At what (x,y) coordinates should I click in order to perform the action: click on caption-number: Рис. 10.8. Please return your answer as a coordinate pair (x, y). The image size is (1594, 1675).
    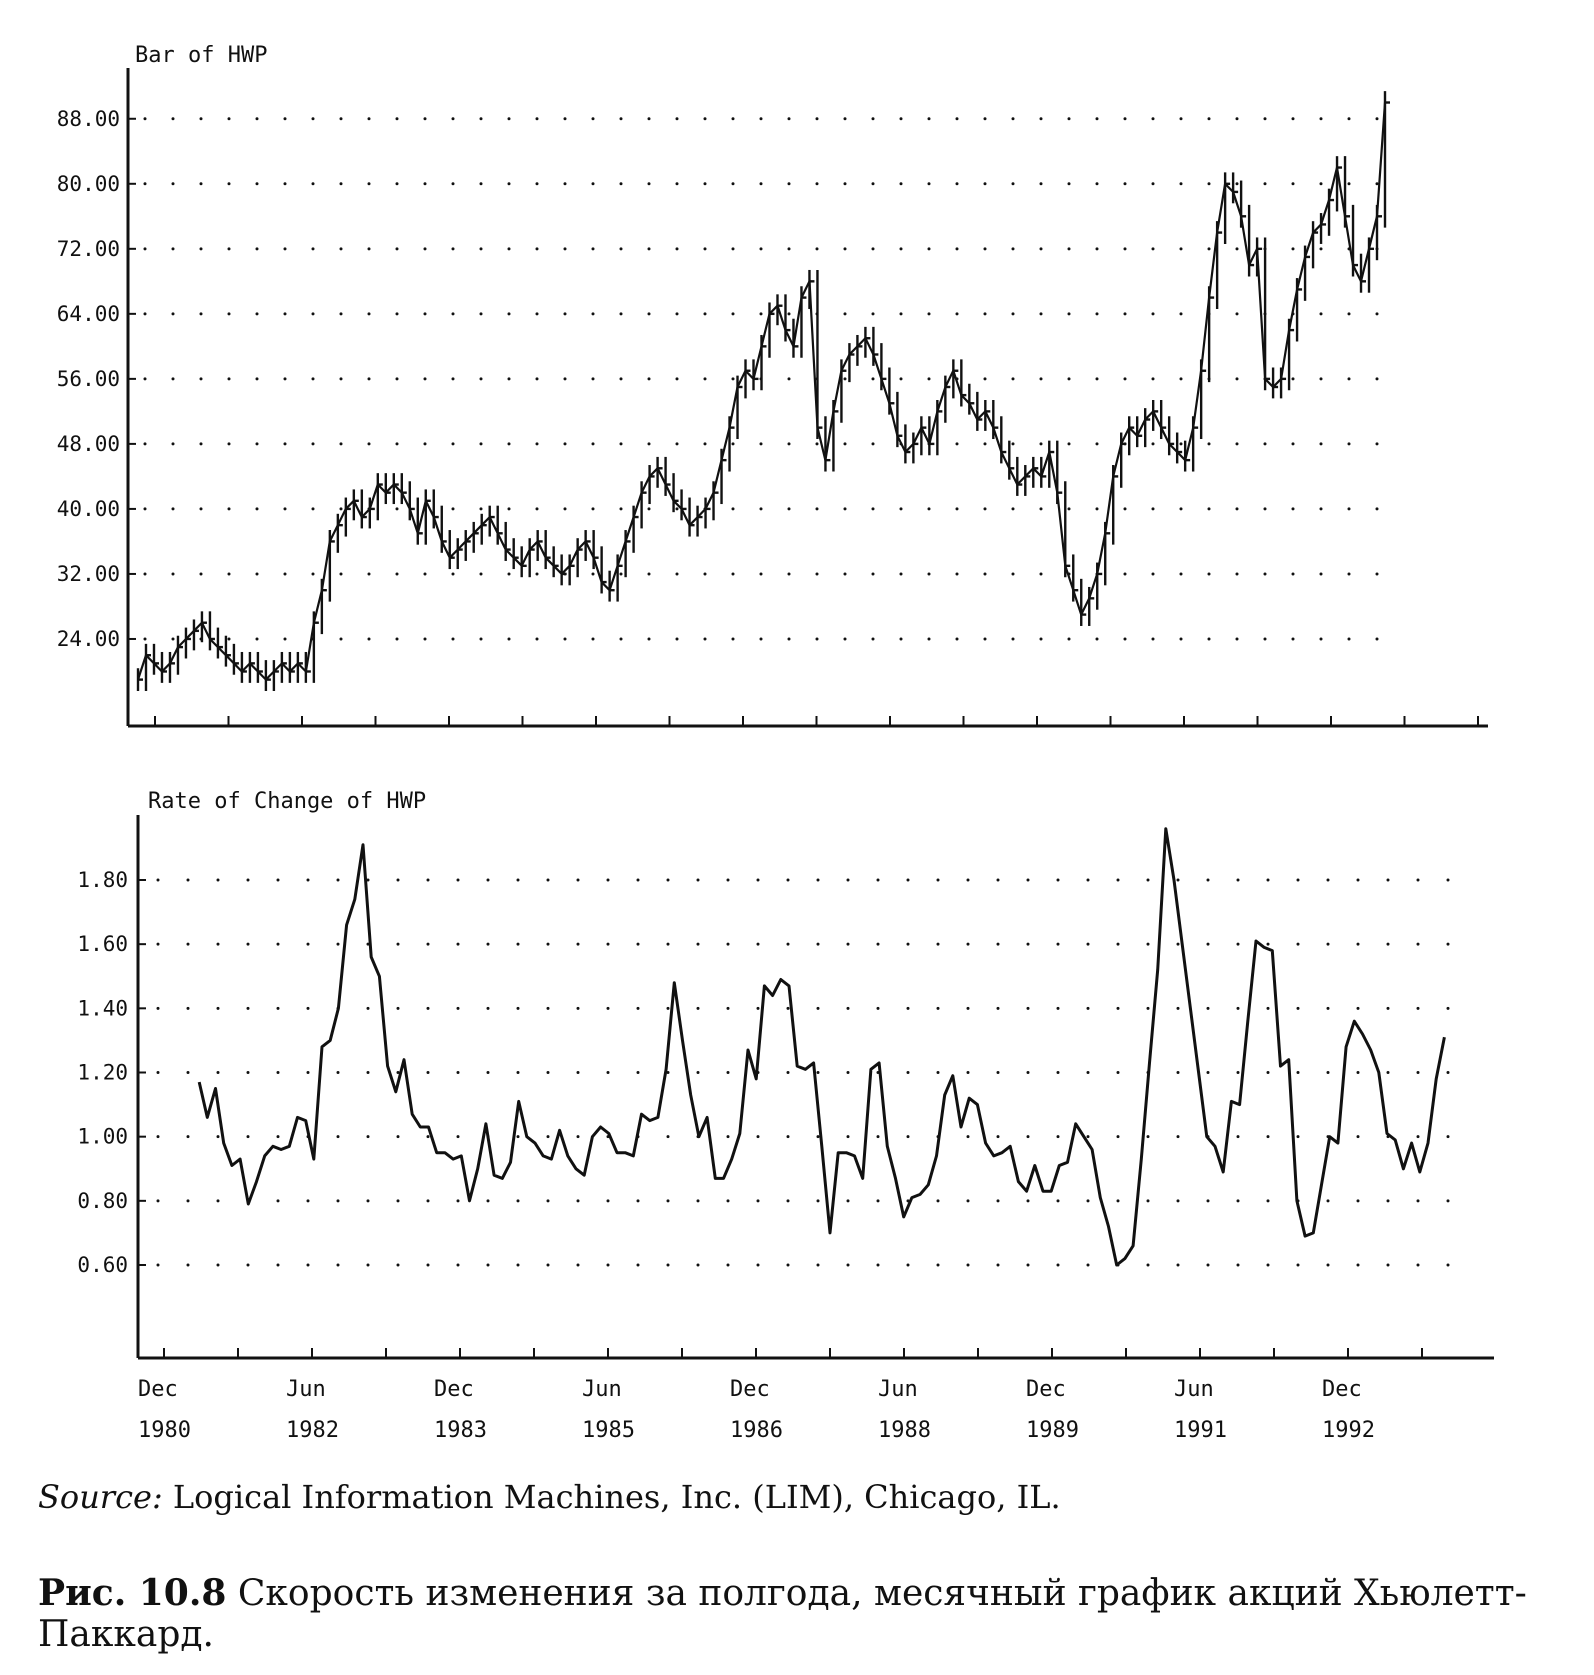
    Looking at the image, I should click on (132, 1593).